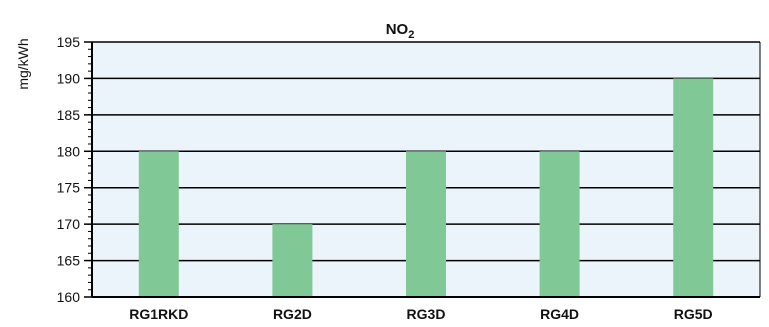  What do you see at coordinates (69, 188) in the screenshot?
I see `y-tick-label: 175` at bounding box center [69, 188].